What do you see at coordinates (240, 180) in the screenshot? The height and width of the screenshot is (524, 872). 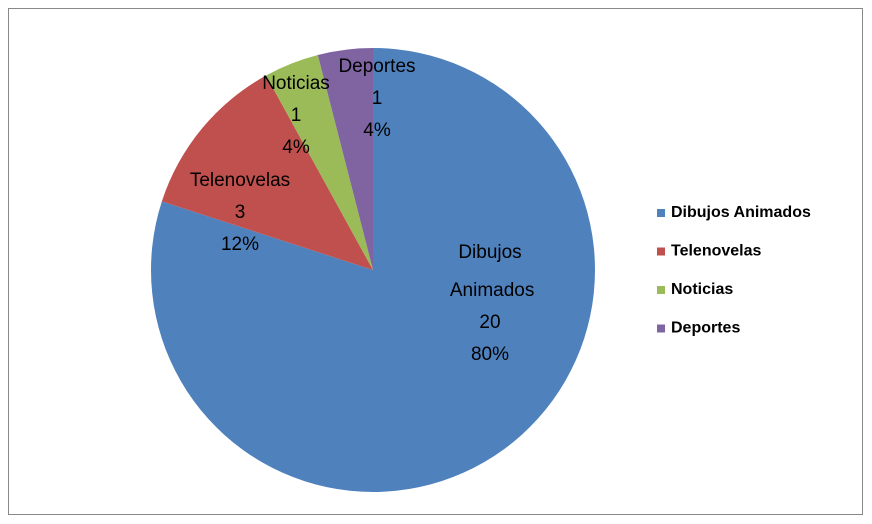 I see `slice-category-label: Telenovelas` at bounding box center [240, 180].